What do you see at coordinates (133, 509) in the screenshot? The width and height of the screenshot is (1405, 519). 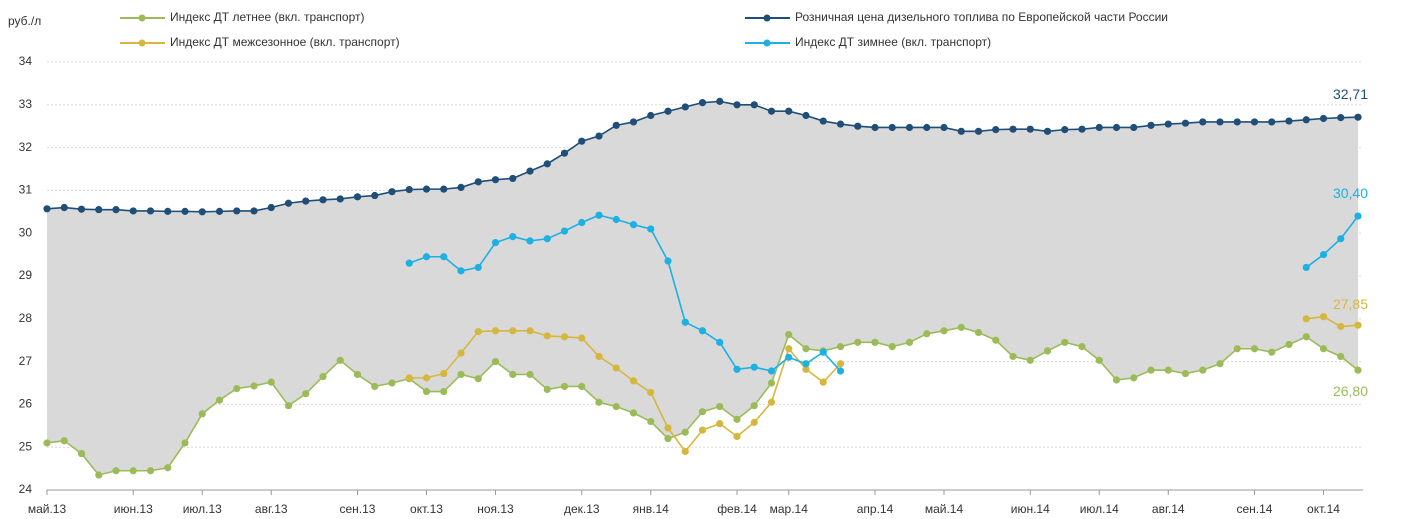 I see `x-tick-label: июн.13` at bounding box center [133, 509].